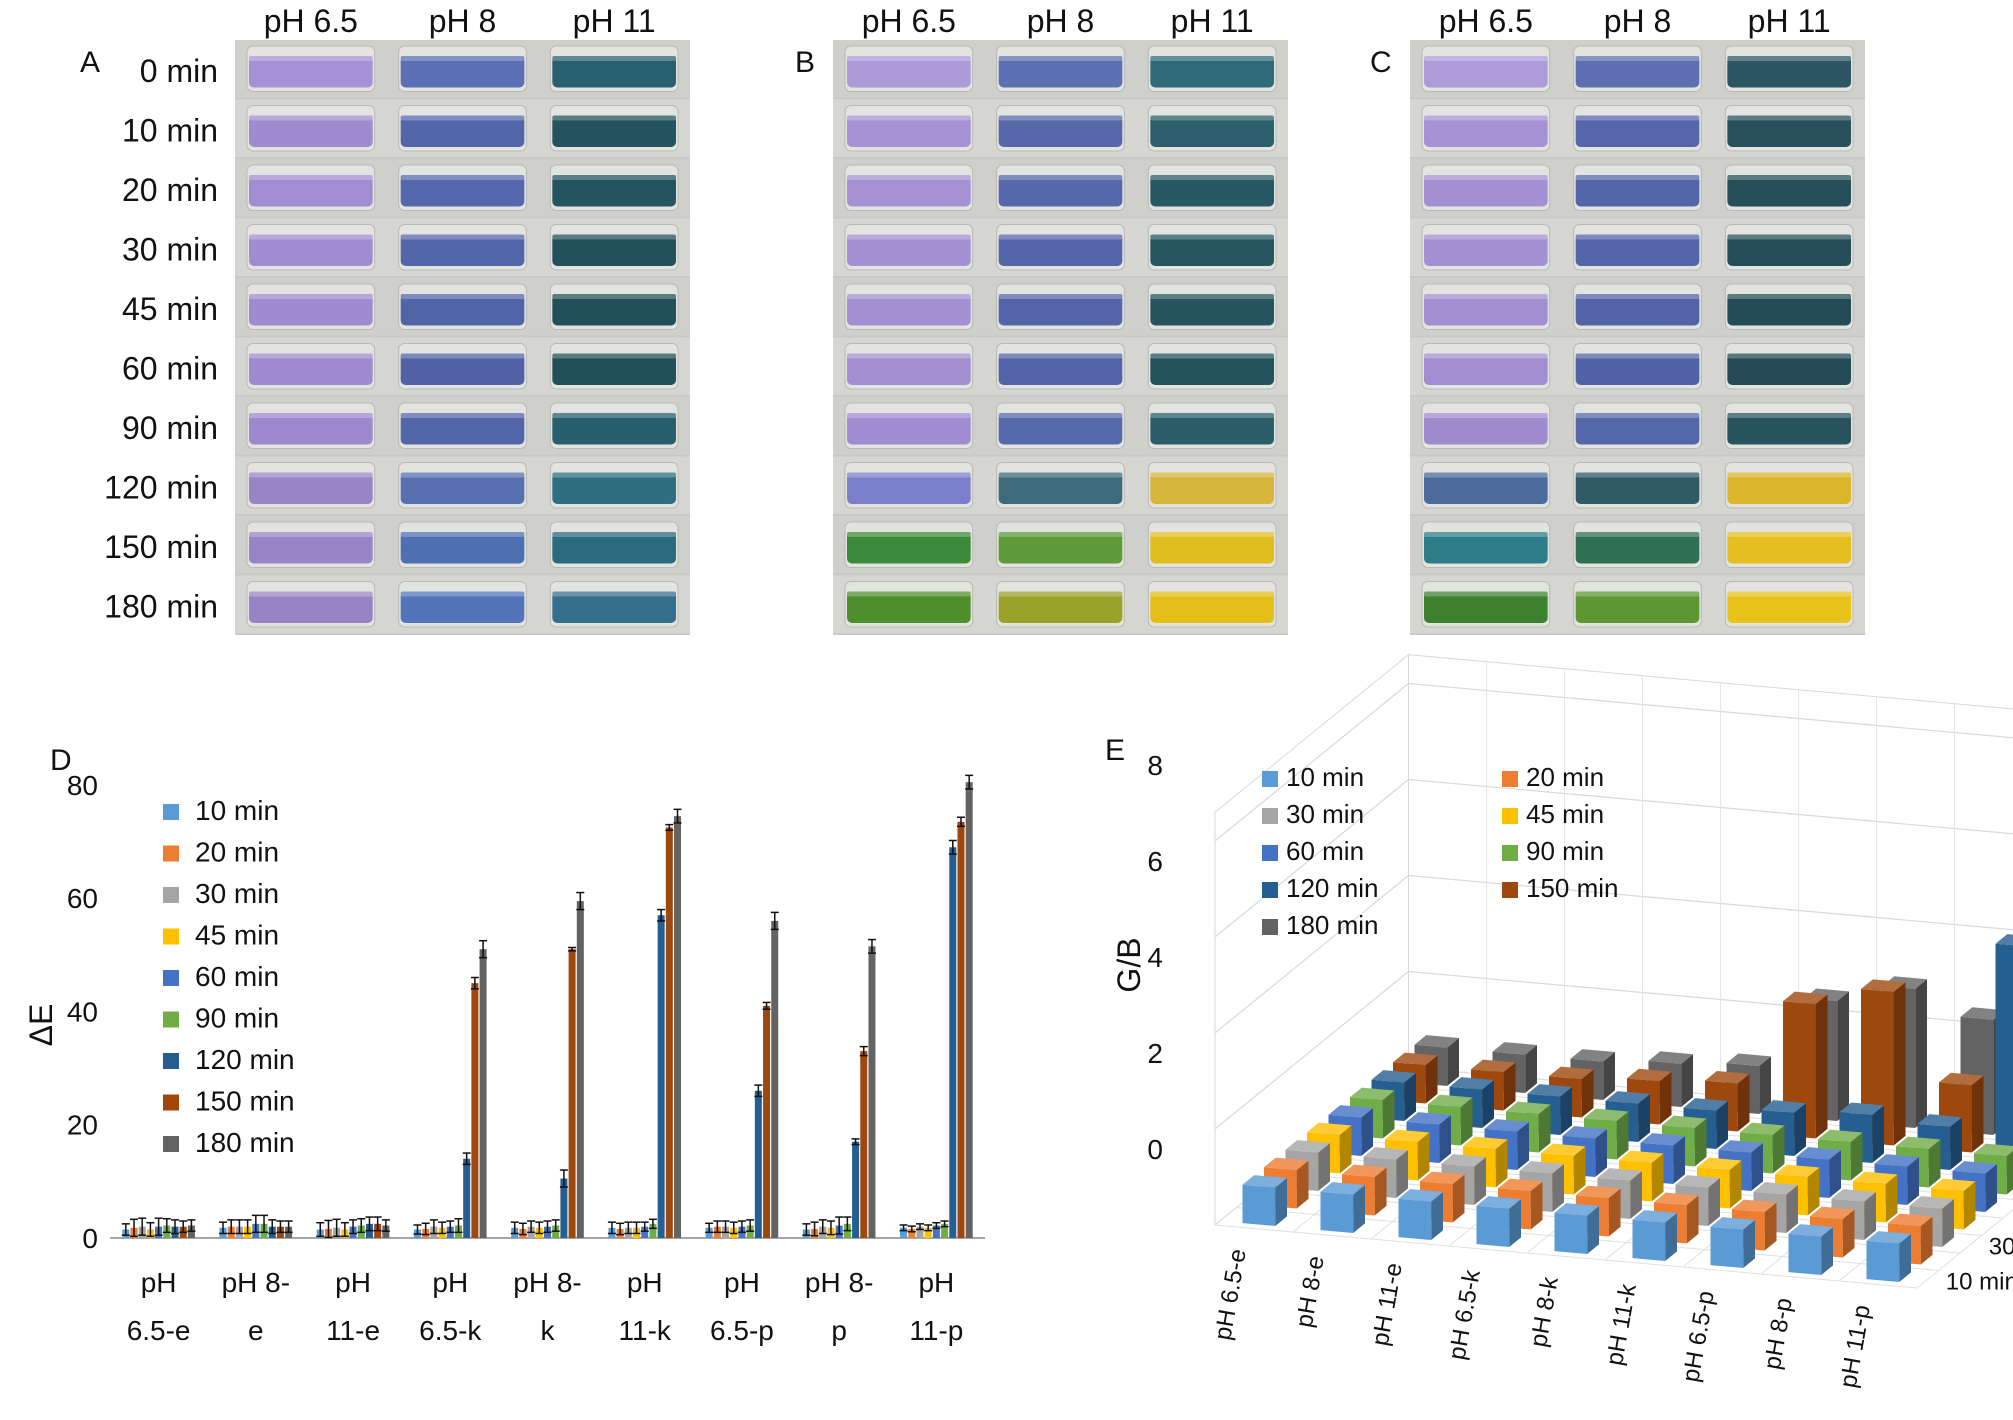  What do you see at coordinates (1325, 851) in the screenshot?
I see `legend-label: 60 min` at bounding box center [1325, 851].